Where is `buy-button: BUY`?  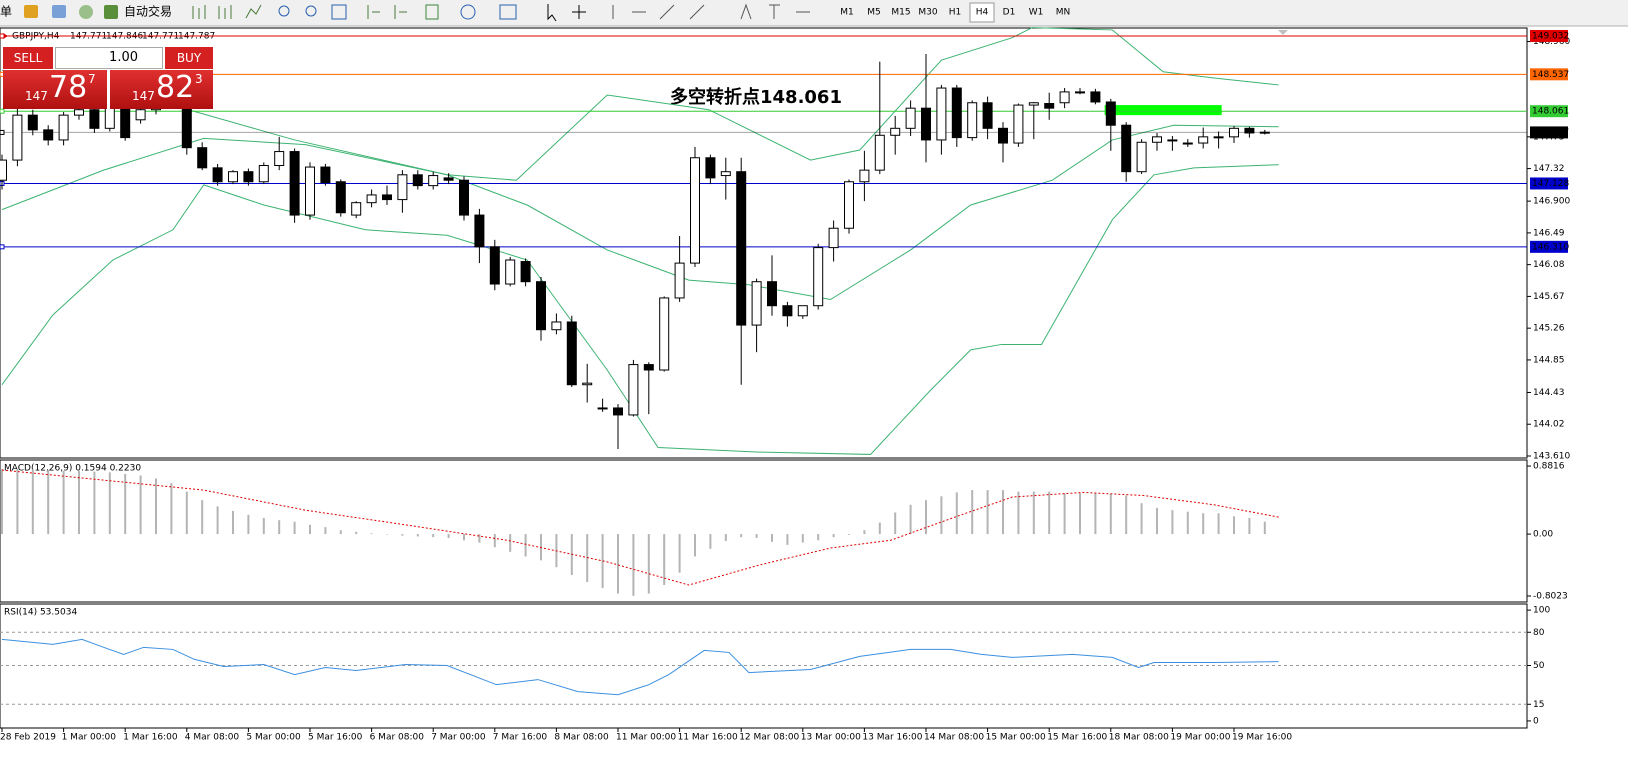
buy-button: BUY is located at coordinates (189, 58).